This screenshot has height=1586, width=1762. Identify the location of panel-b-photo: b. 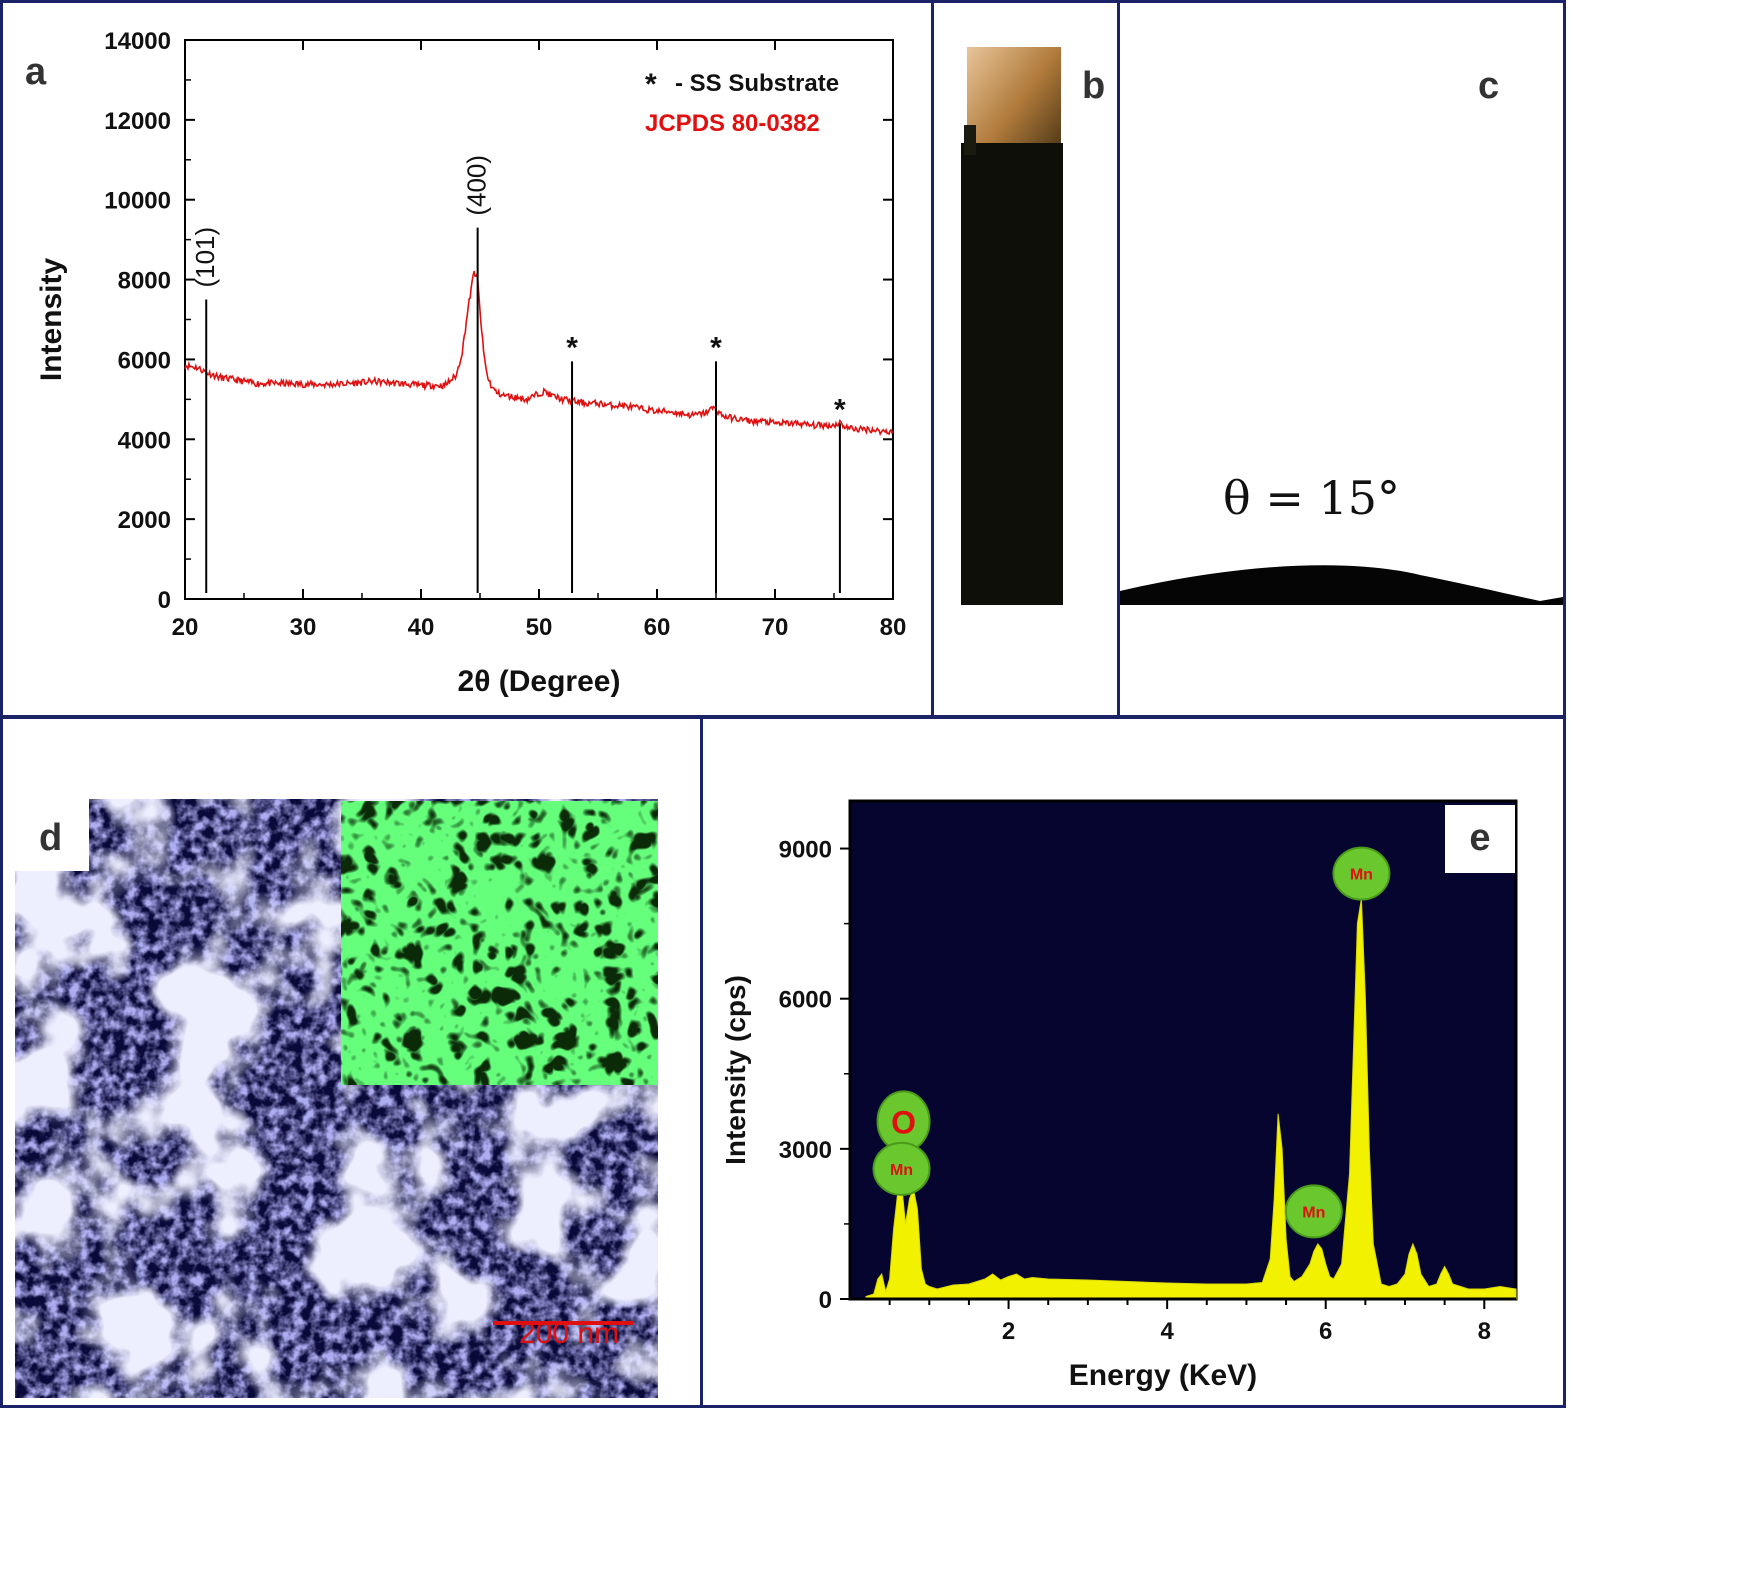
(1025, 359).